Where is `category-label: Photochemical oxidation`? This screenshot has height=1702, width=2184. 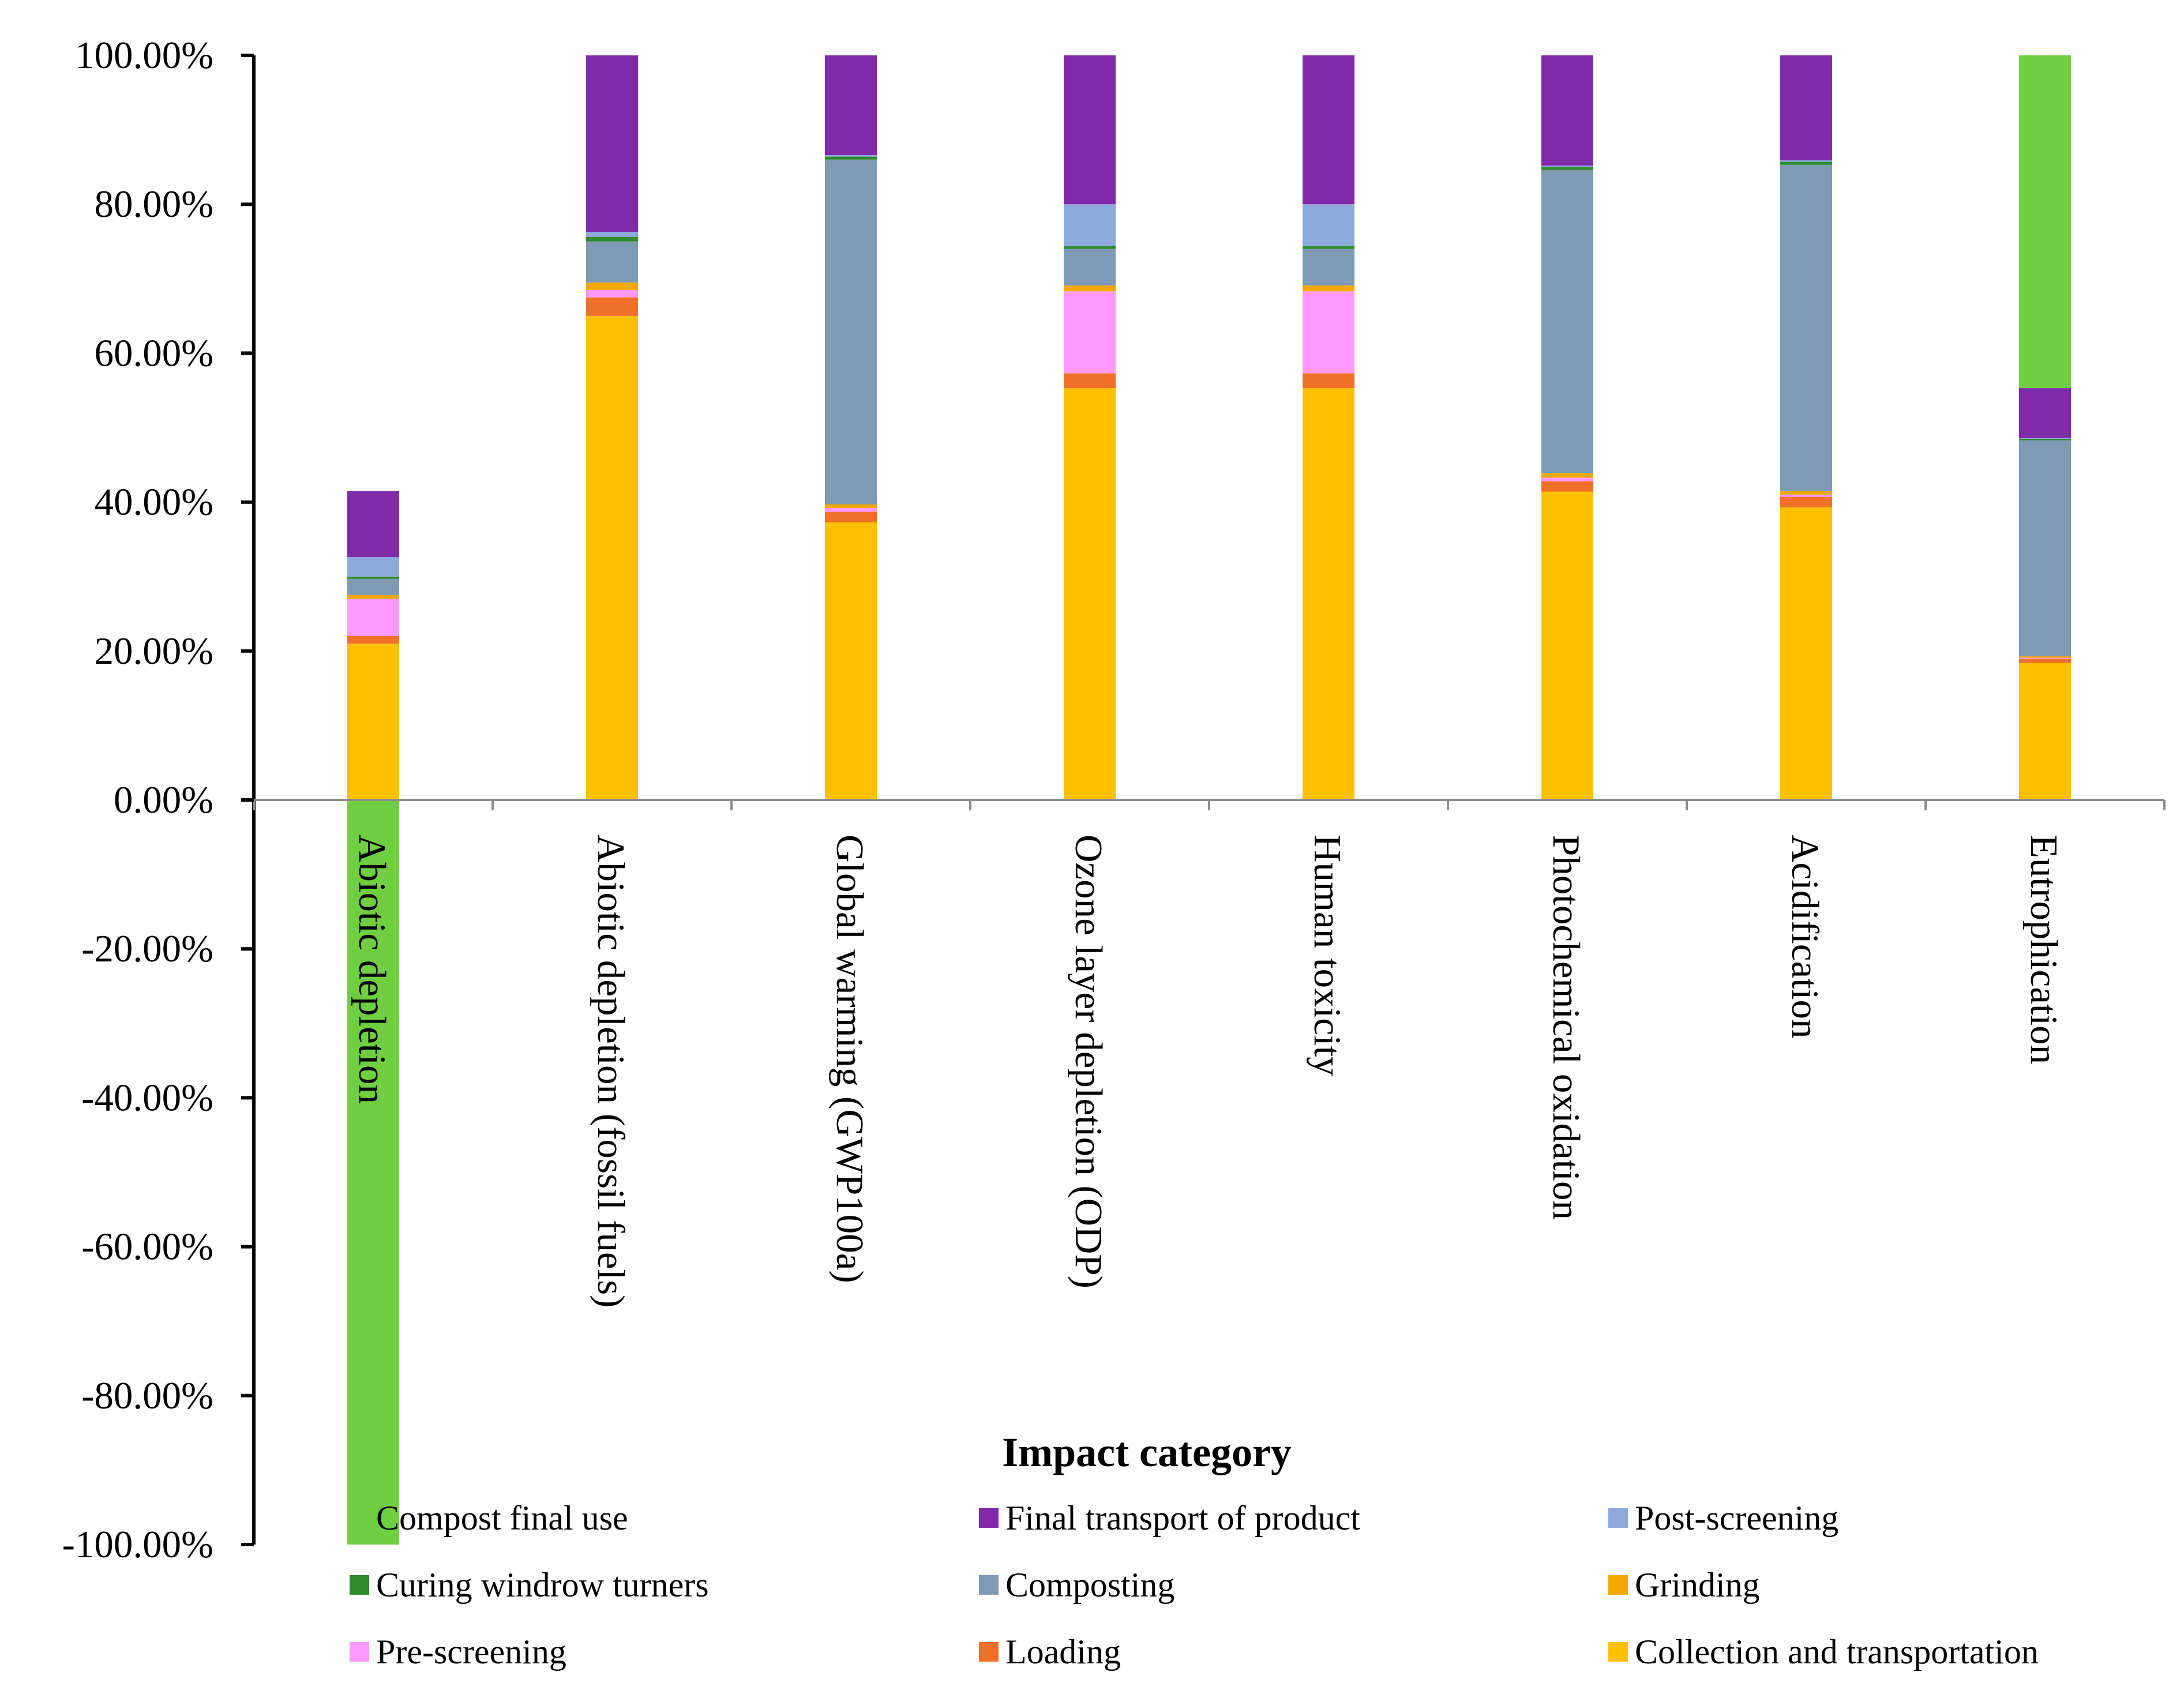
category-label: Photochemical oxidation is located at coordinates (1567, 1027).